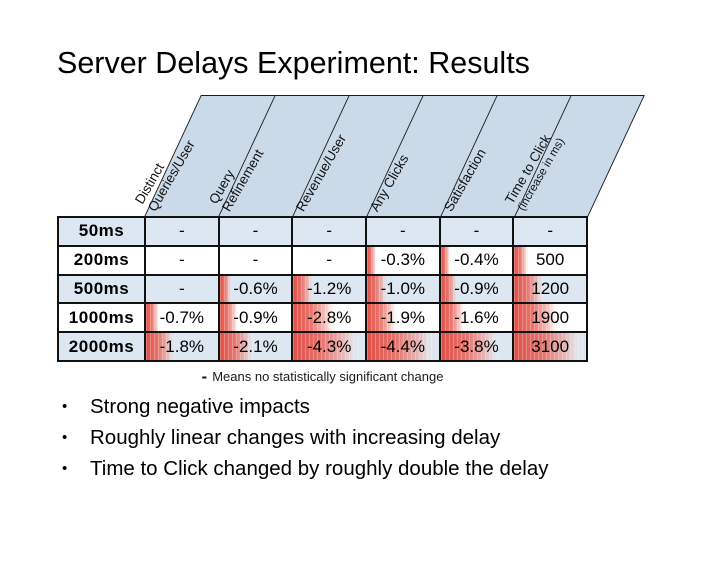 This screenshot has width=728, height=563. I want to click on row-label: 1000ms, so click(101, 318).